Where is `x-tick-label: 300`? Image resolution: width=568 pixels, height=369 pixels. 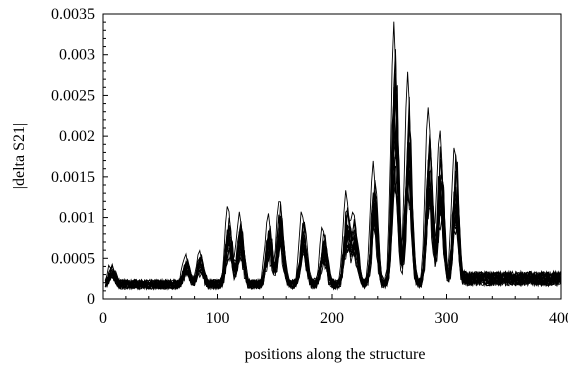 x-tick-label: 300 is located at coordinates (447, 318).